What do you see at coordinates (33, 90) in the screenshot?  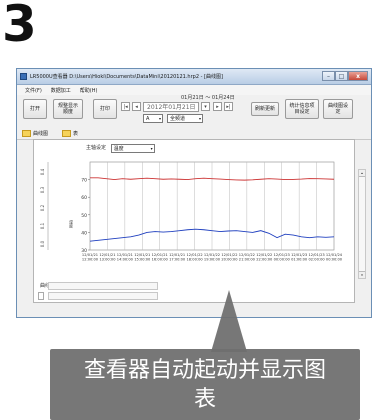 I see `menu-file: 文件(F)` at bounding box center [33, 90].